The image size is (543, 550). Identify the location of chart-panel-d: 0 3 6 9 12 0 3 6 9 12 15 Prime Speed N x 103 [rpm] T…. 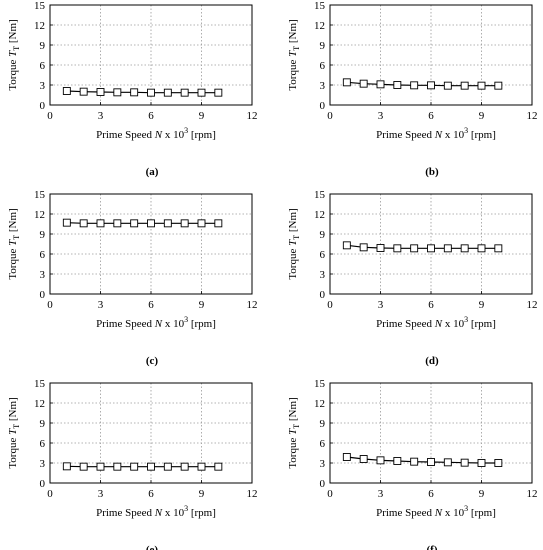
(412, 278).